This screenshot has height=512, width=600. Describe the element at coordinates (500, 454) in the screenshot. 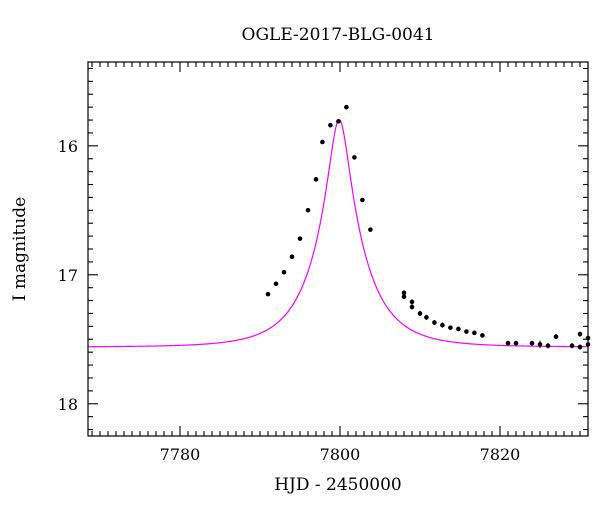

I see `x-tick-label: 7820` at that location.